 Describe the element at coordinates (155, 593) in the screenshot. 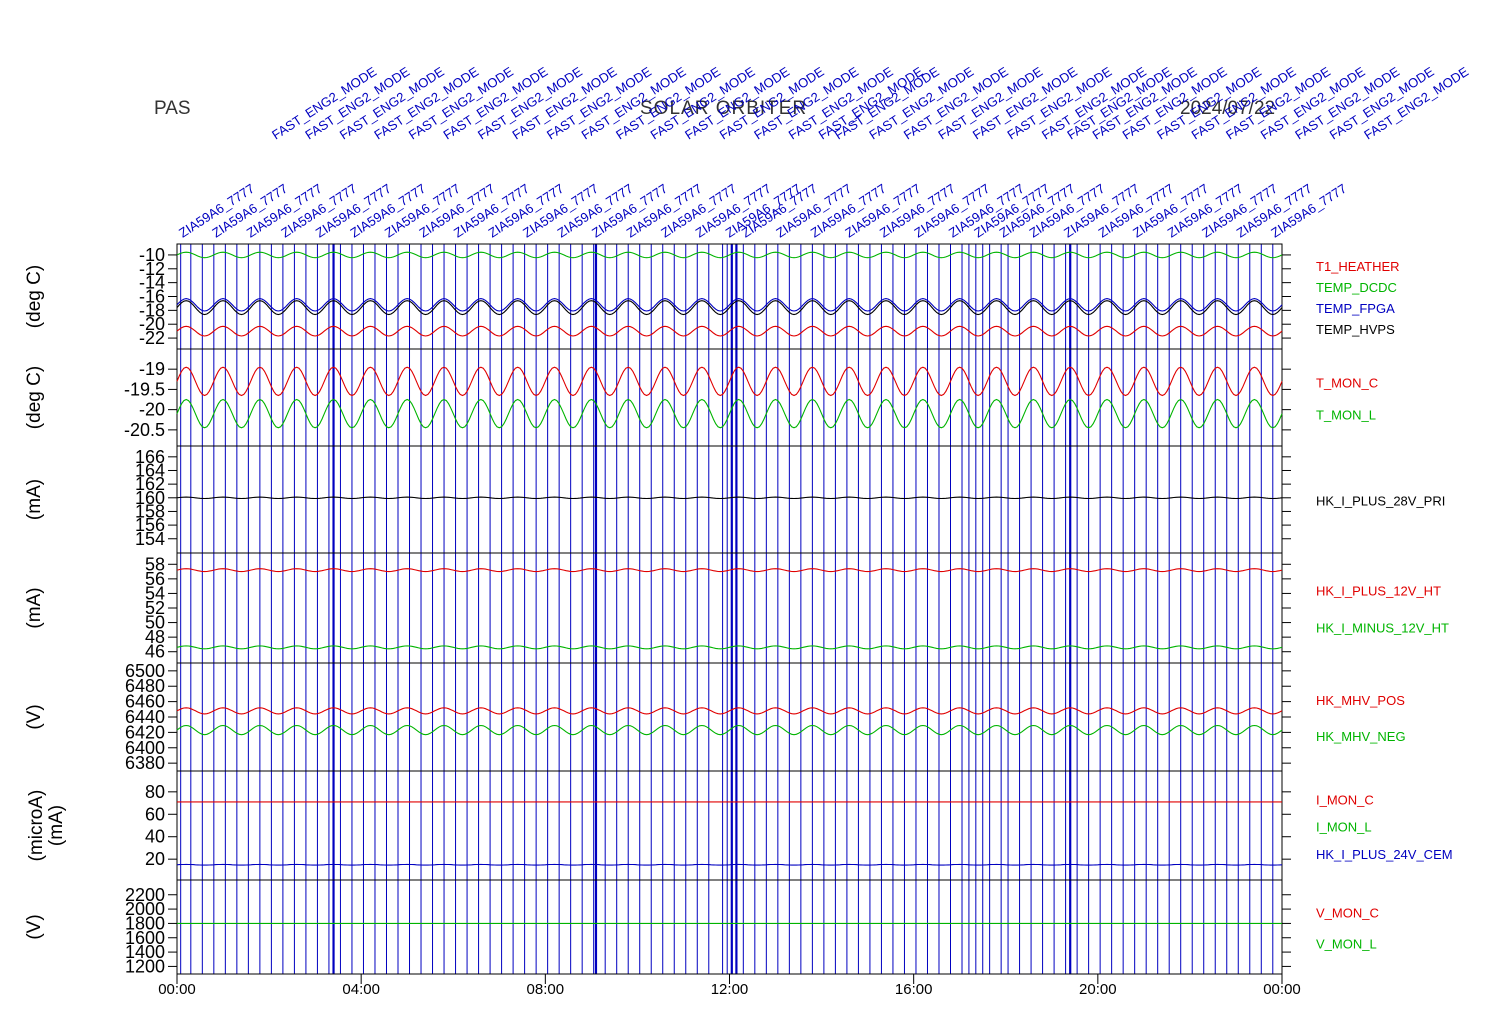

I see `y-tick-label: 54` at that location.